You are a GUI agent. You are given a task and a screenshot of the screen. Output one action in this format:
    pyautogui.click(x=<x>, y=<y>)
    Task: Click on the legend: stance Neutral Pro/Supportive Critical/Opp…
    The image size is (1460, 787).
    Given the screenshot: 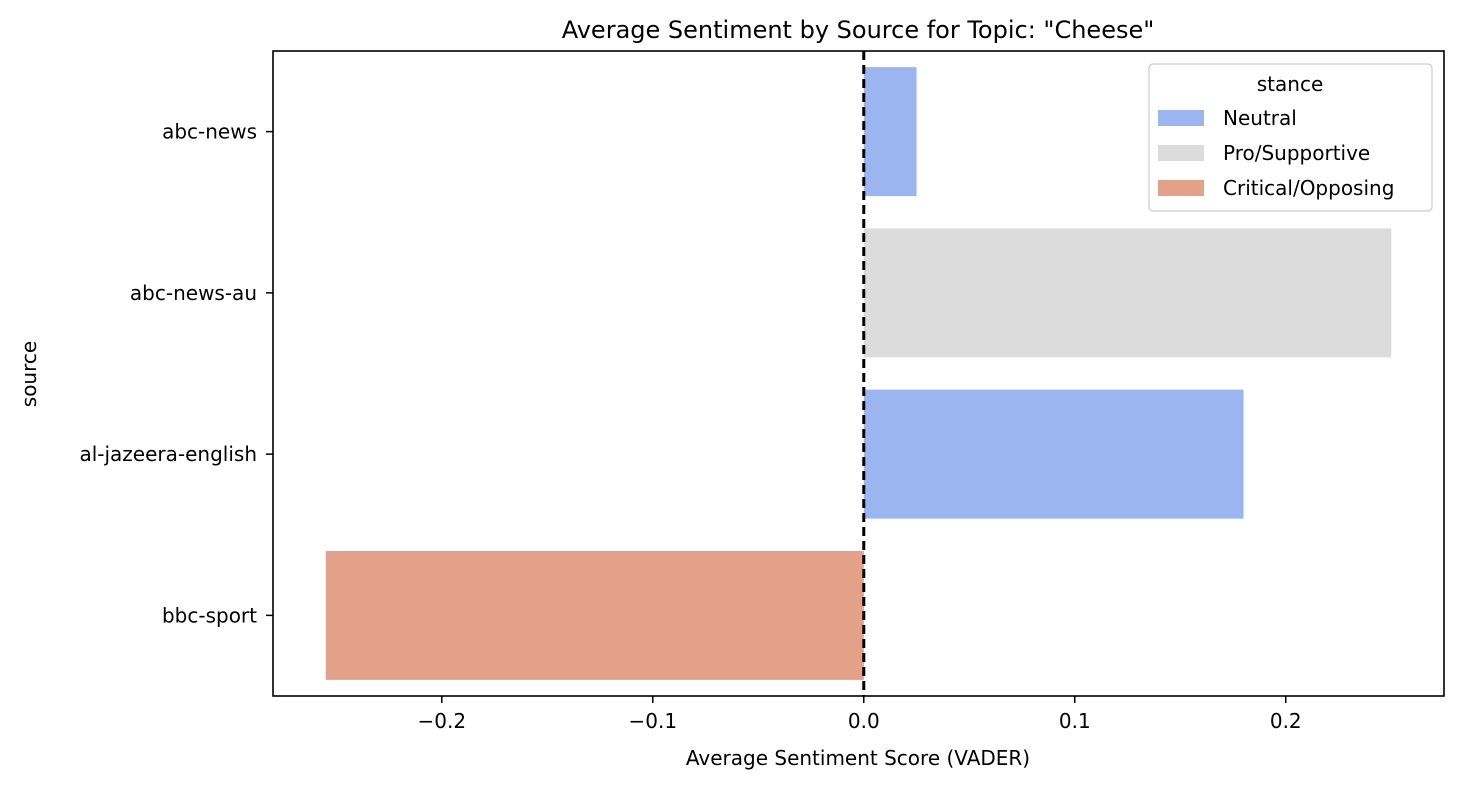 What is the action you would take?
    pyautogui.click(x=1290, y=137)
    